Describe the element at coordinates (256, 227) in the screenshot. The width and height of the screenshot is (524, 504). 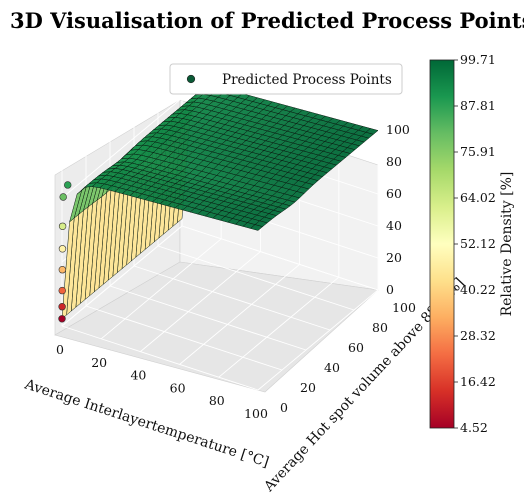
I see `surface-cell` at that location.